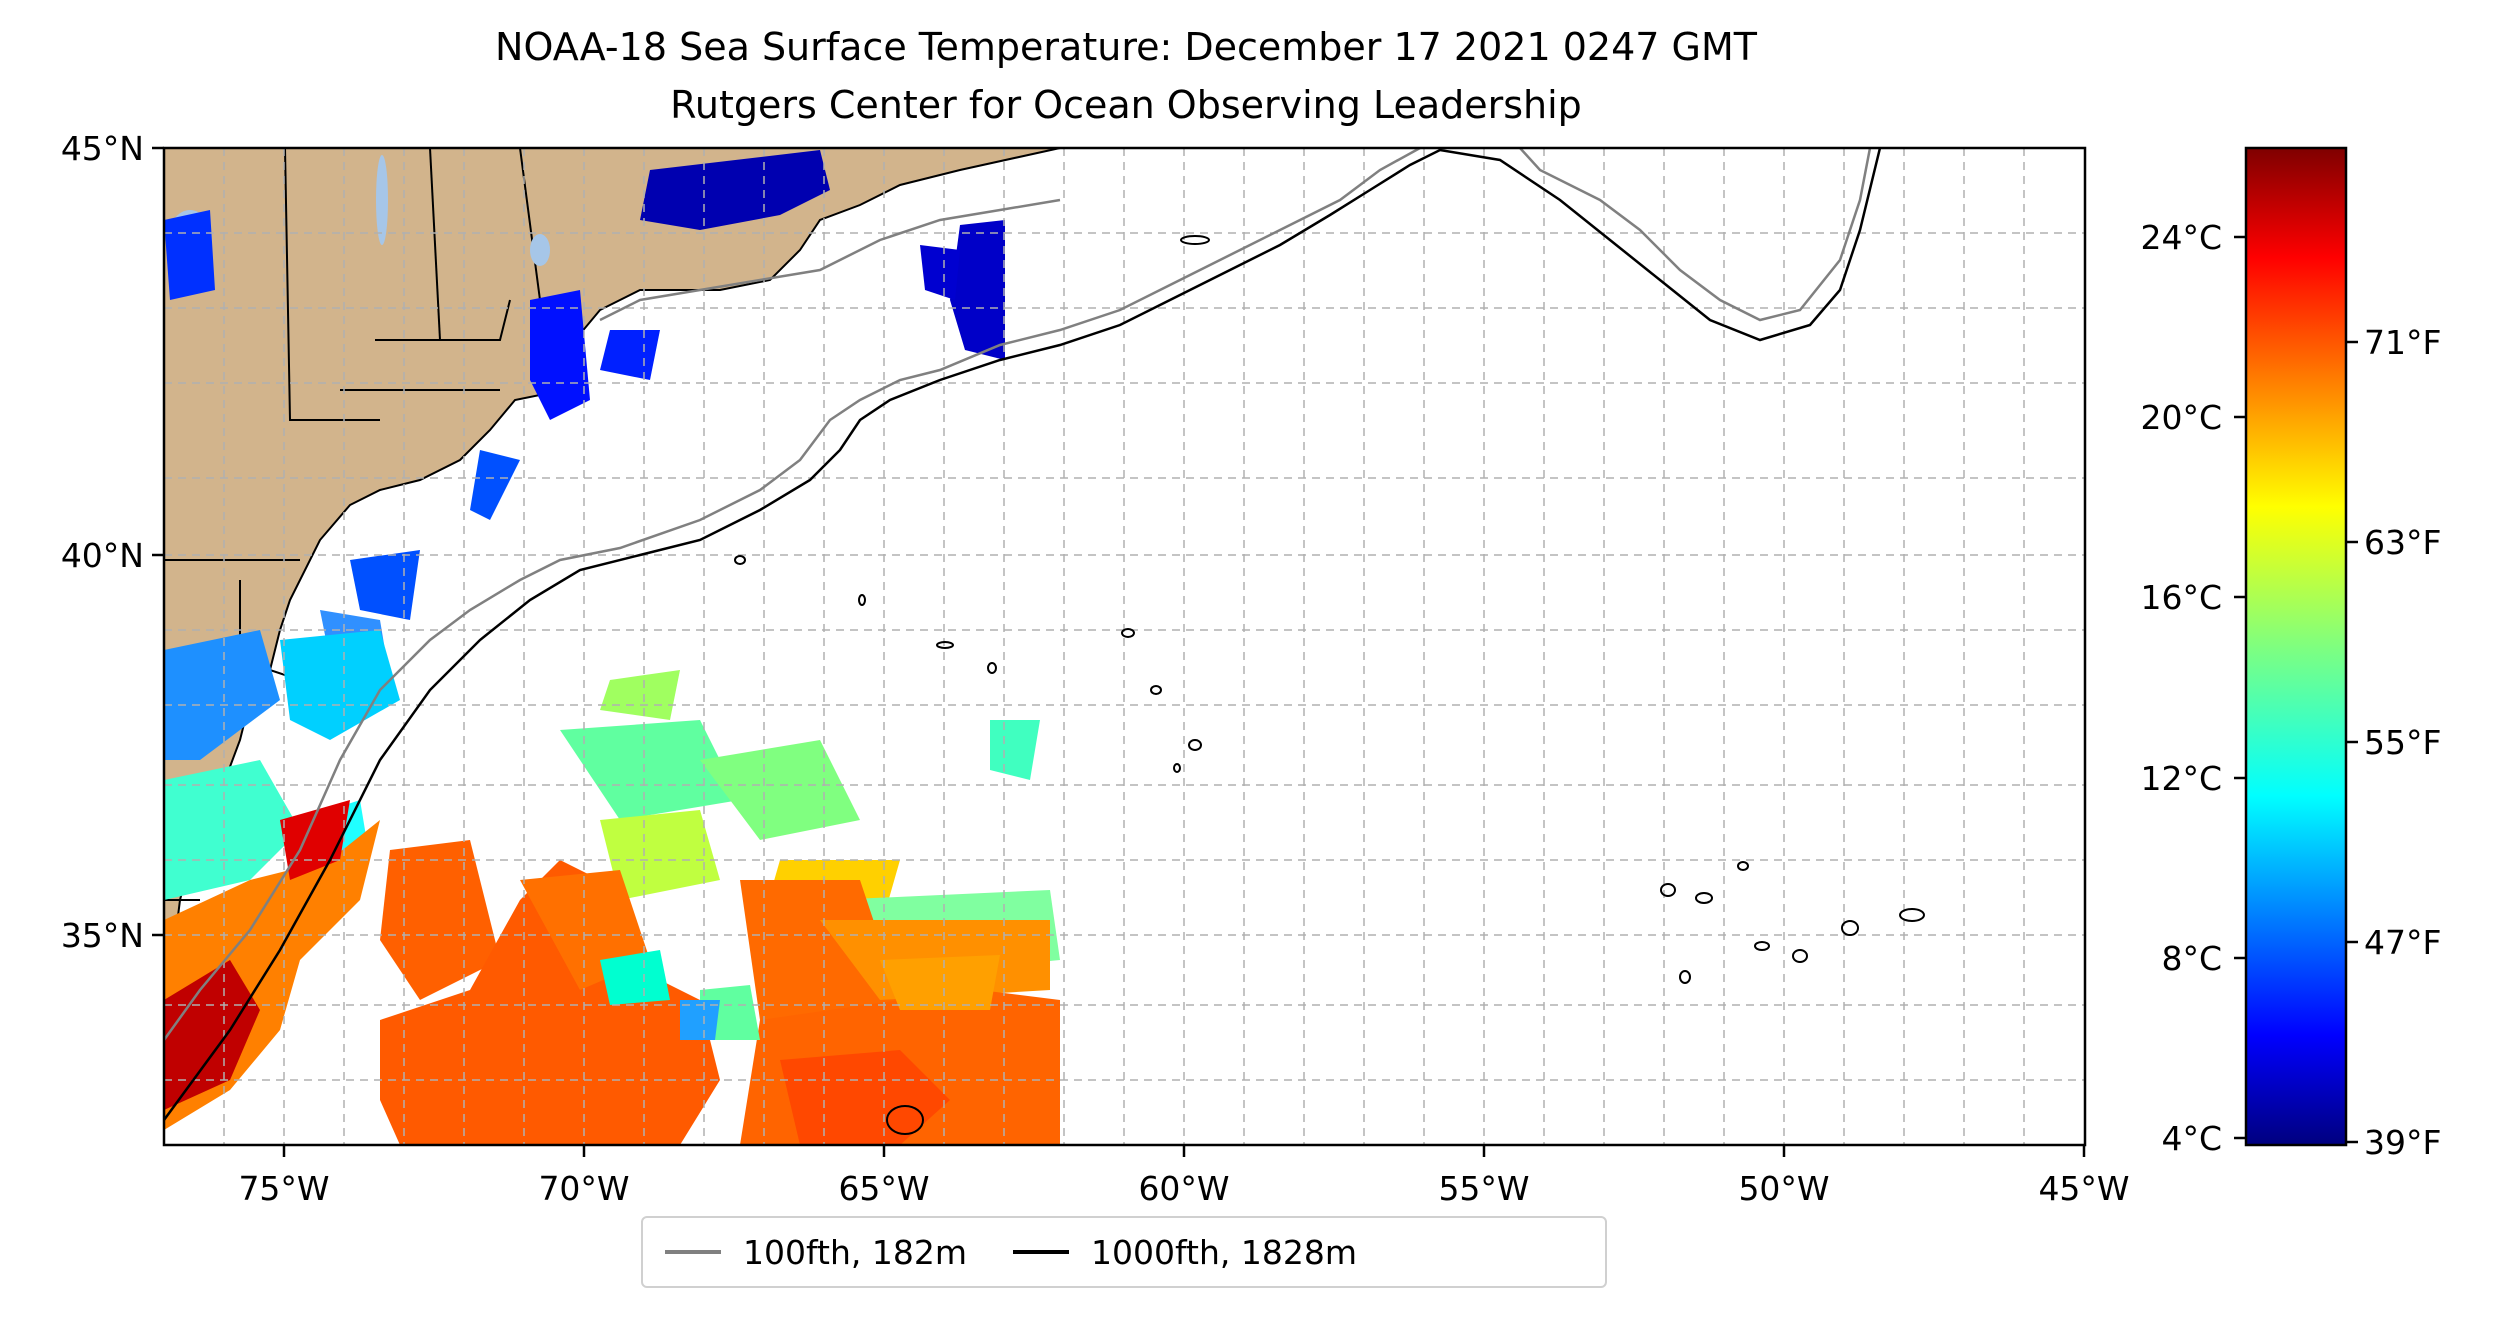 The width and height of the screenshot is (2502, 1318). I want to click on lon-tick-labels: 75°W 70°W 65°W 60°W 55°W 50°W 45°W, so click(1183, 1188).